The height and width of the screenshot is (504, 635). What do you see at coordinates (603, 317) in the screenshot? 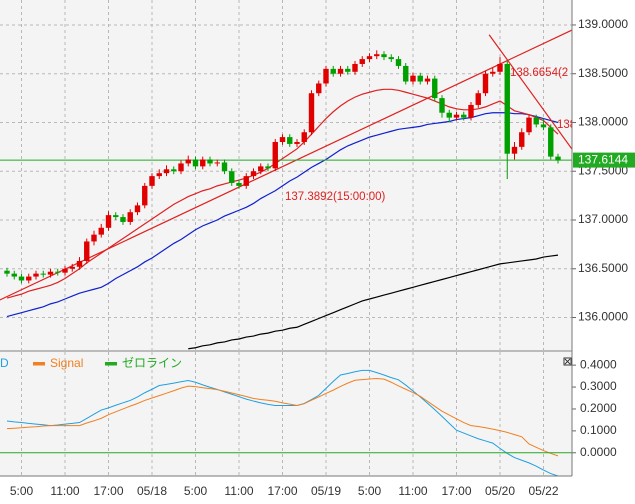
I see `y-tick-label: 136.0000` at bounding box center [603, 317].